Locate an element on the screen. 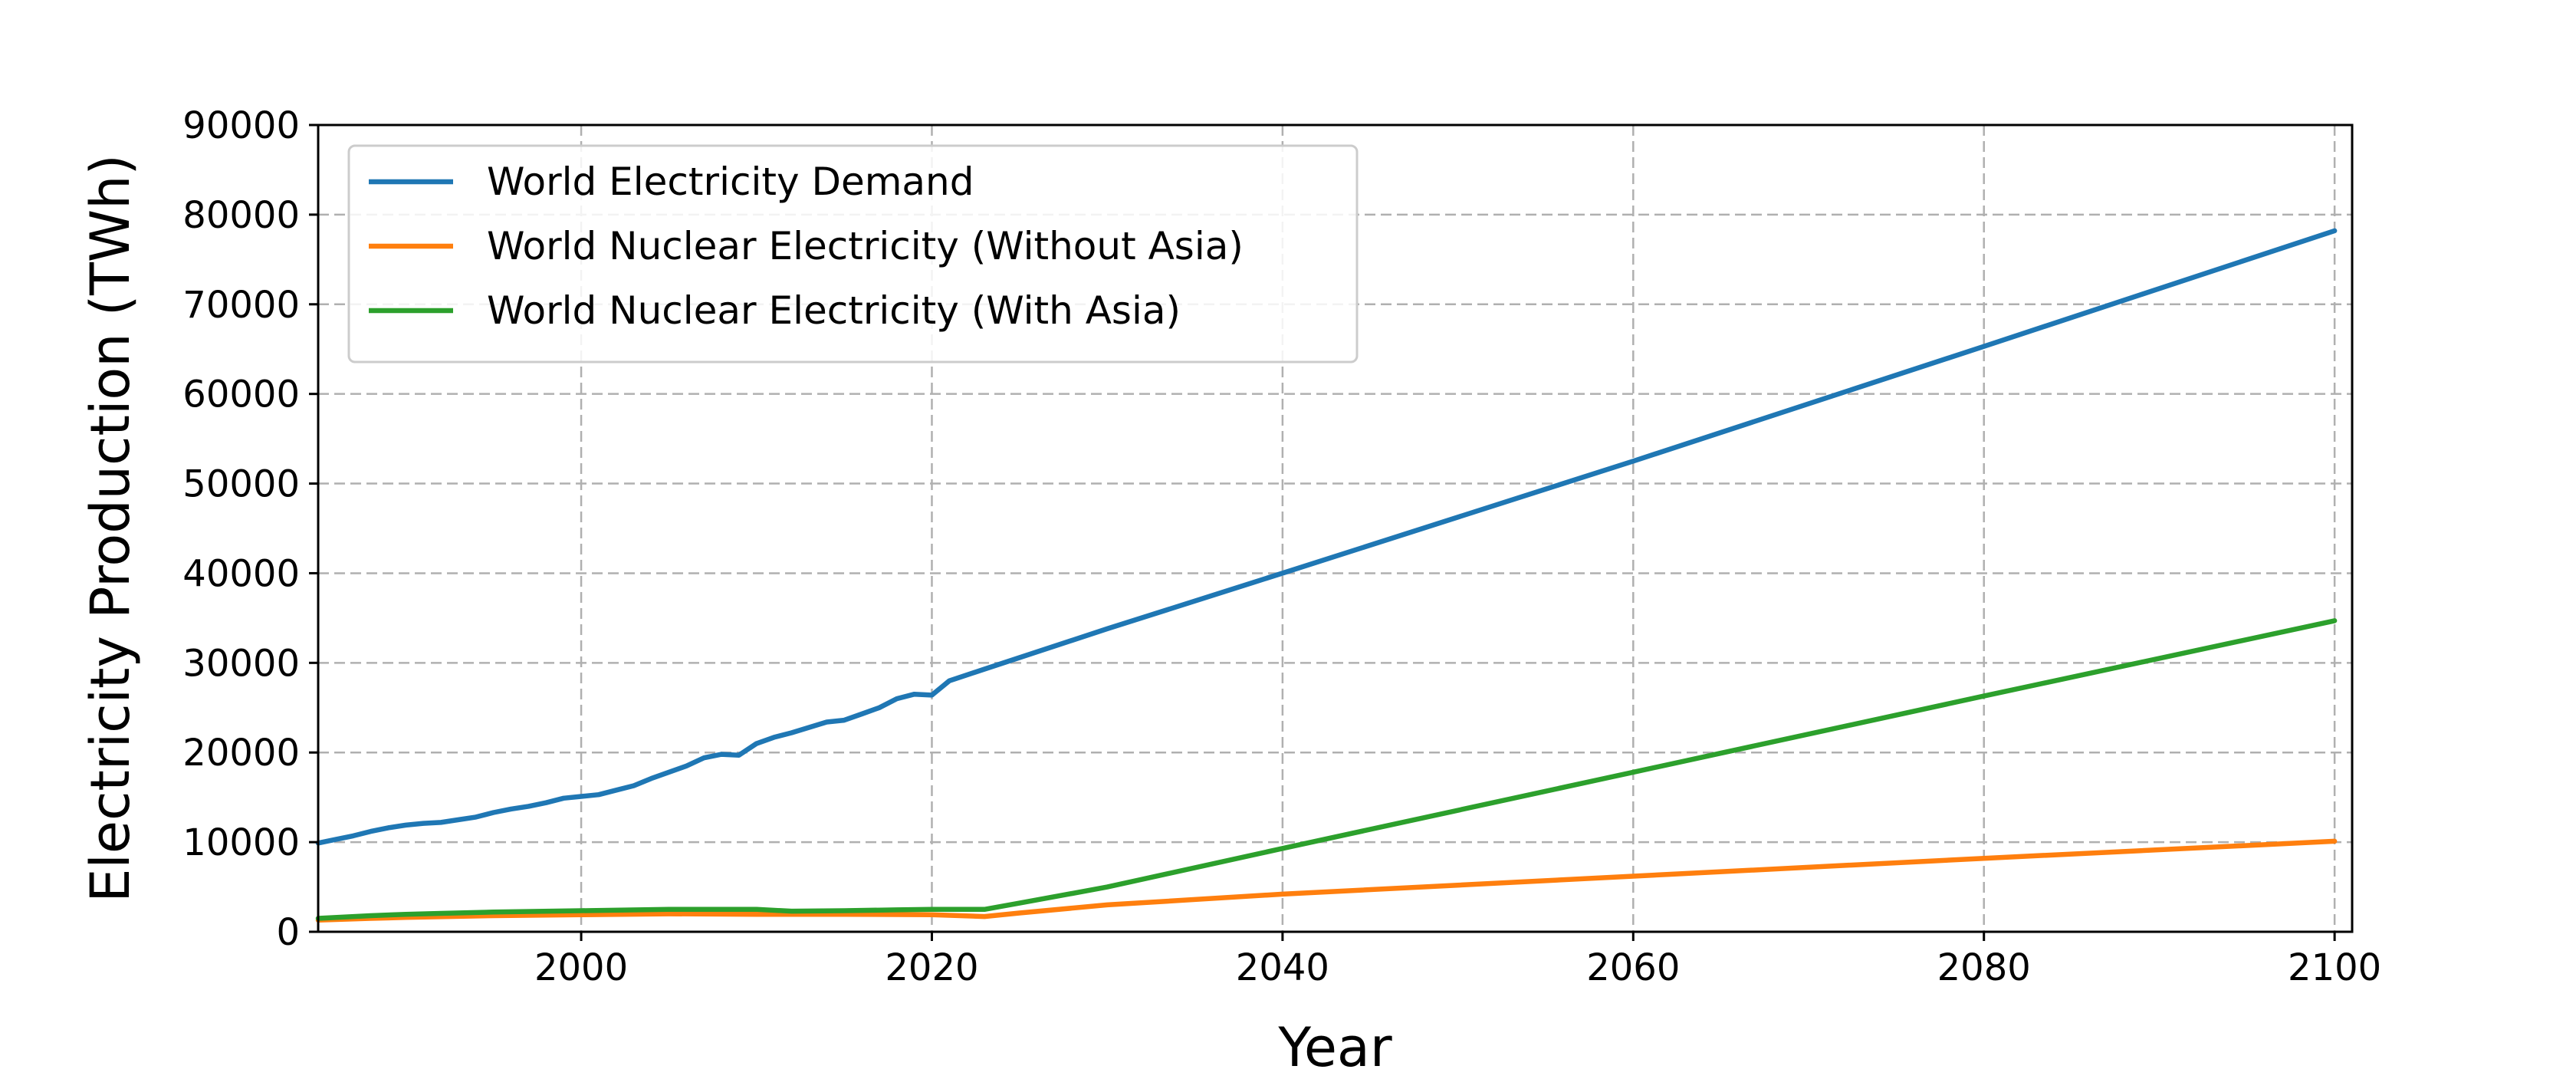 The width and height of the screenshot is (2576, 1089). legend-label: World Nuclear Electricity (With Asia) is located at coordinates (834, 310).